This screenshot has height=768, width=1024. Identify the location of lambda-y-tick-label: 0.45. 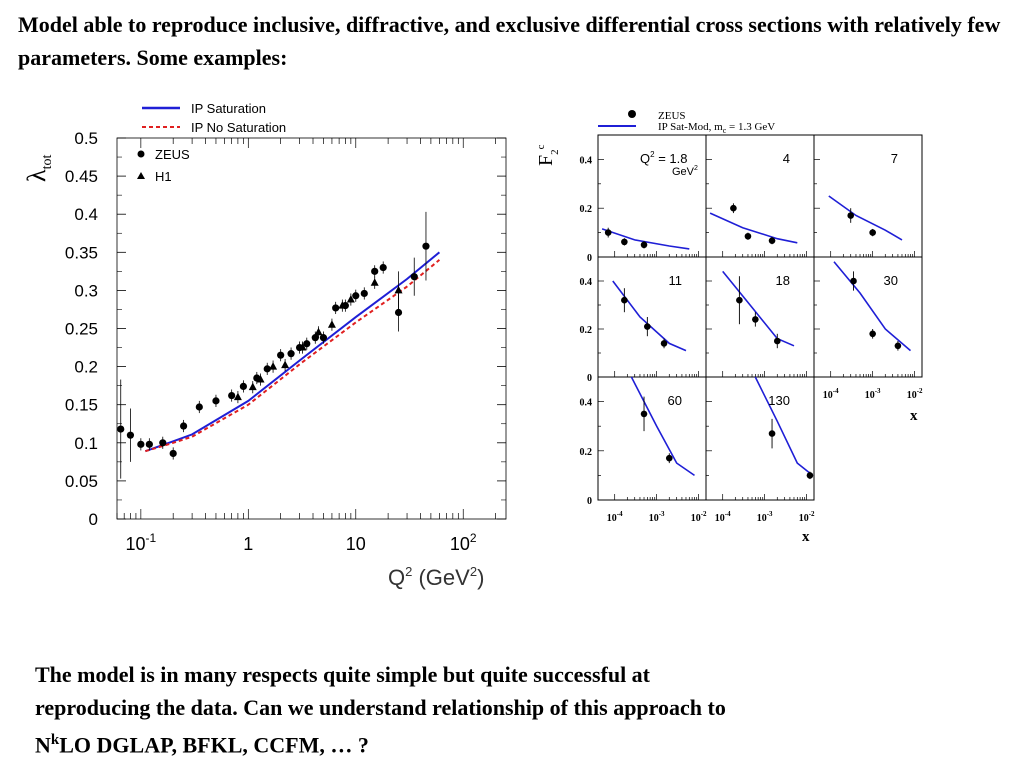
(81, 176).